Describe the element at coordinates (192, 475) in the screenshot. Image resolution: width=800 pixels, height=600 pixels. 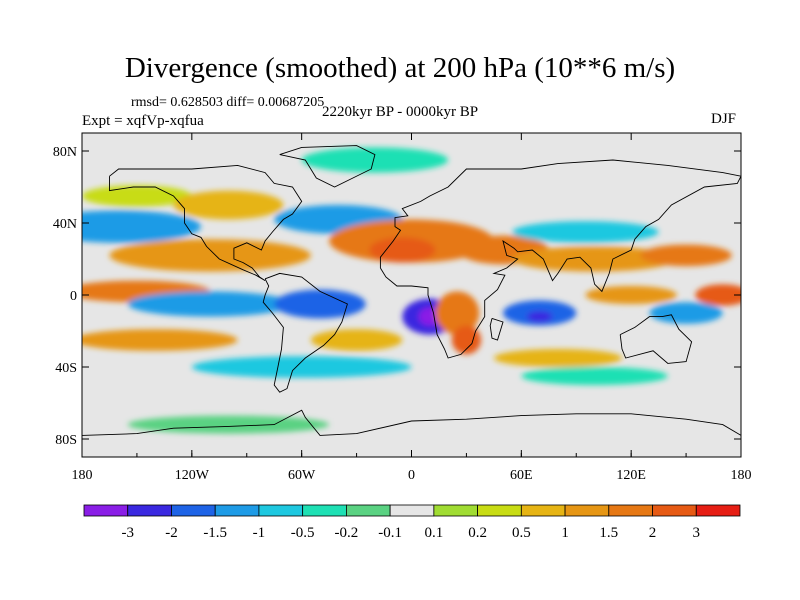
I see `x-tick-label: 120W` at that location.